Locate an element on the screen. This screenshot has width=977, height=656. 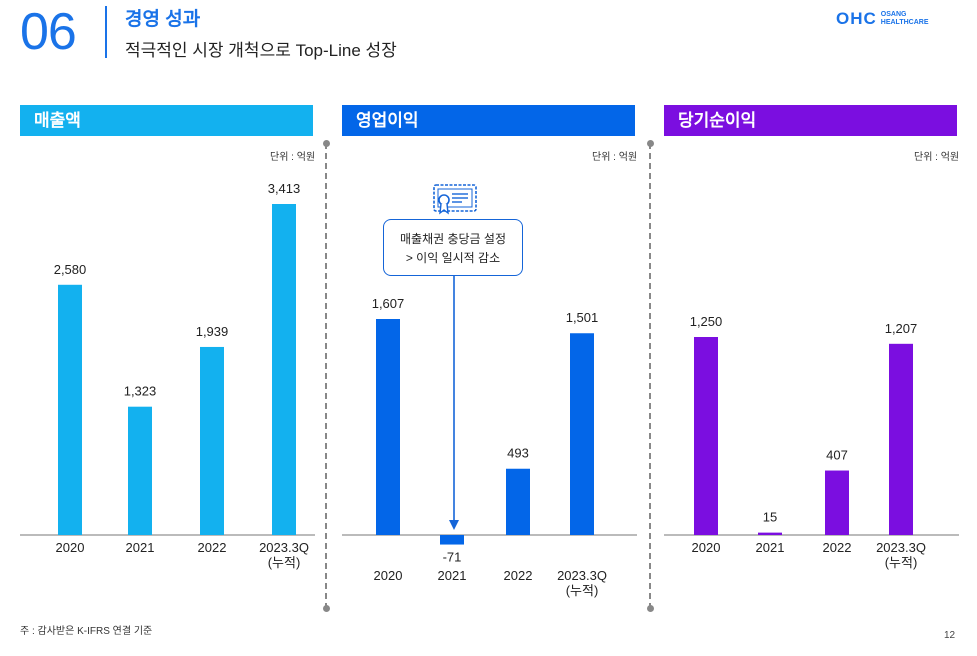
logo-subtext: OSANG HEALTHCARE is located at coordinates (905, 19).